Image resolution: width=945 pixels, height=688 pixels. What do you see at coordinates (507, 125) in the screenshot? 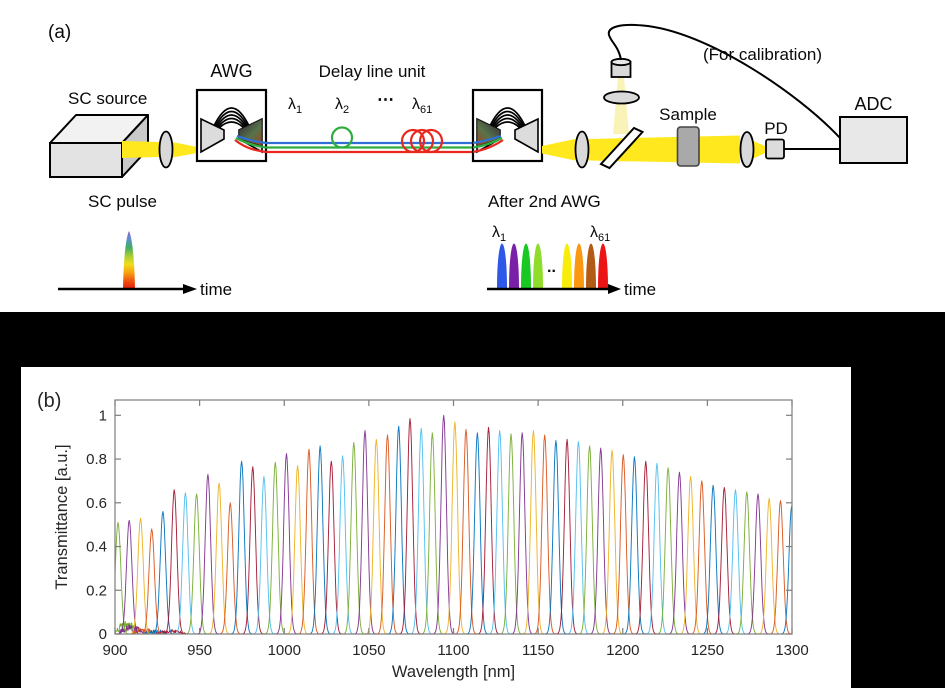
I see `awg2` at bounding box center [507, 125].